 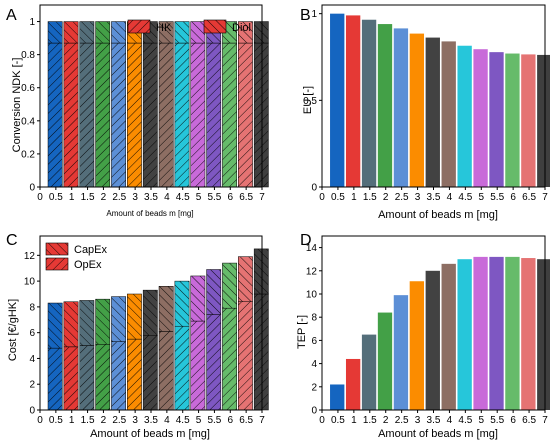 I want to click on bar-hk-5.5, so click(x=214, y=115).